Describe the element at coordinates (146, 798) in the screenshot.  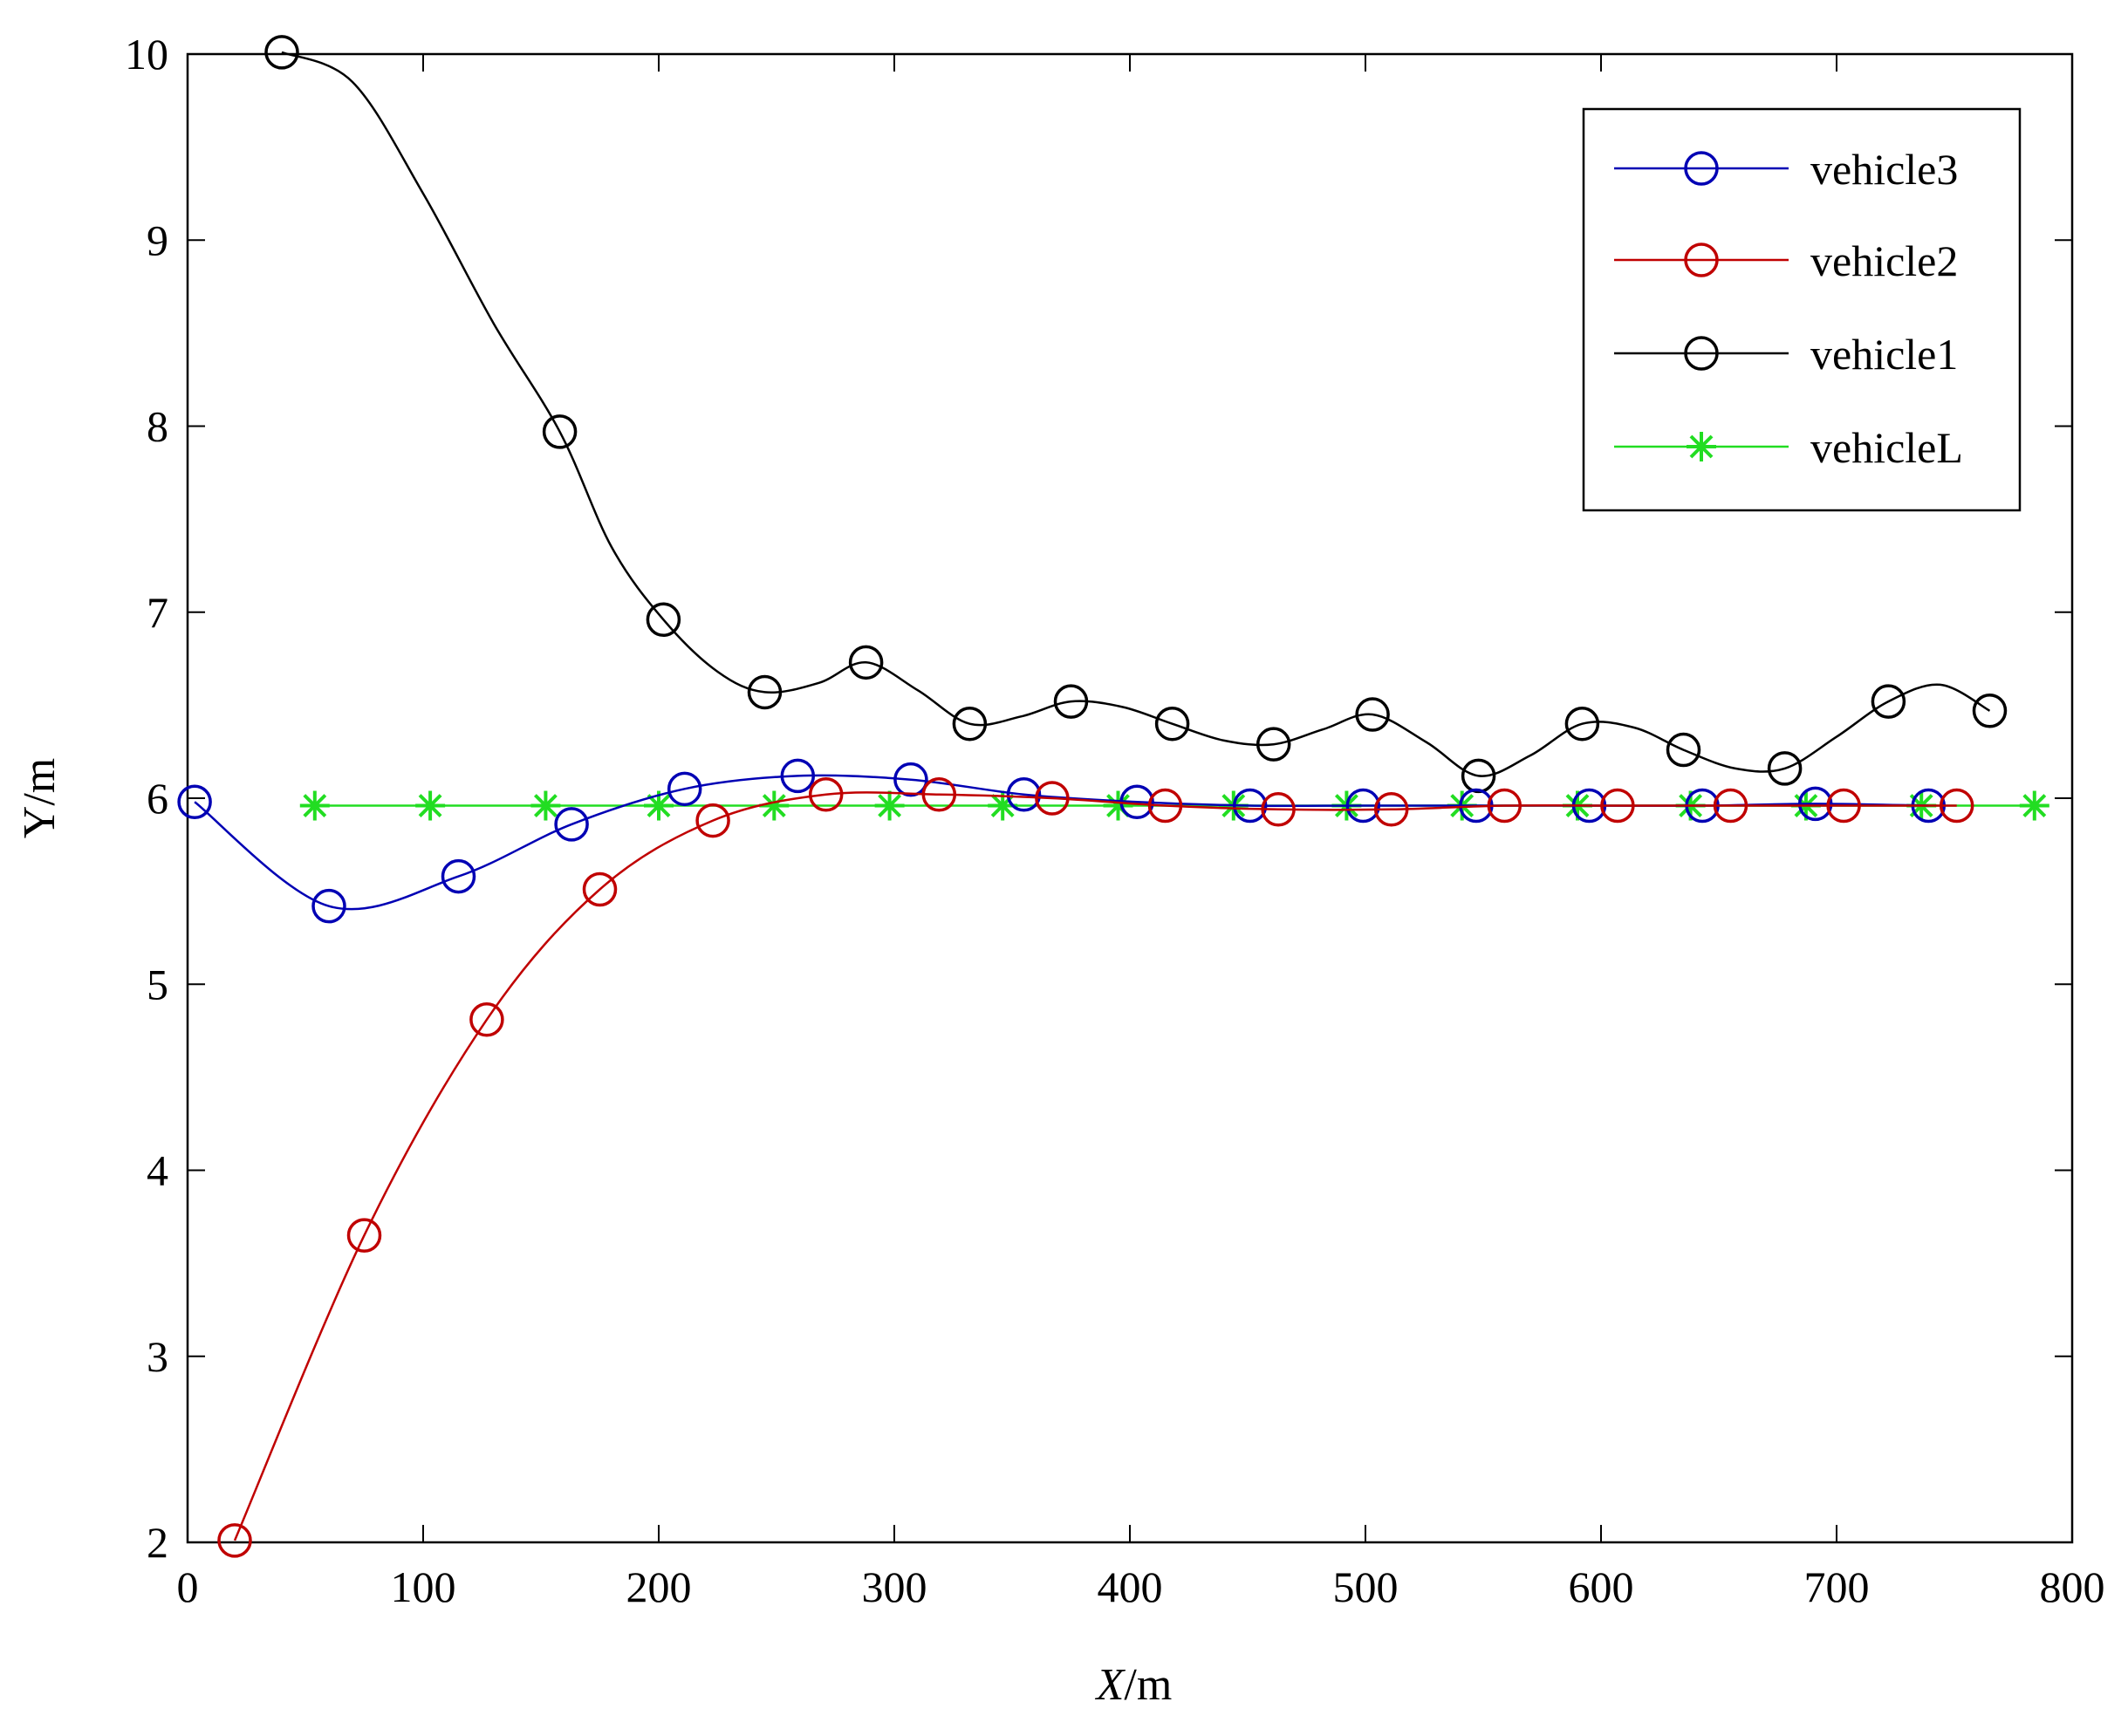
I see `y-tick-labels: 2 3 4 5 6 7 8 9 10` at that location.